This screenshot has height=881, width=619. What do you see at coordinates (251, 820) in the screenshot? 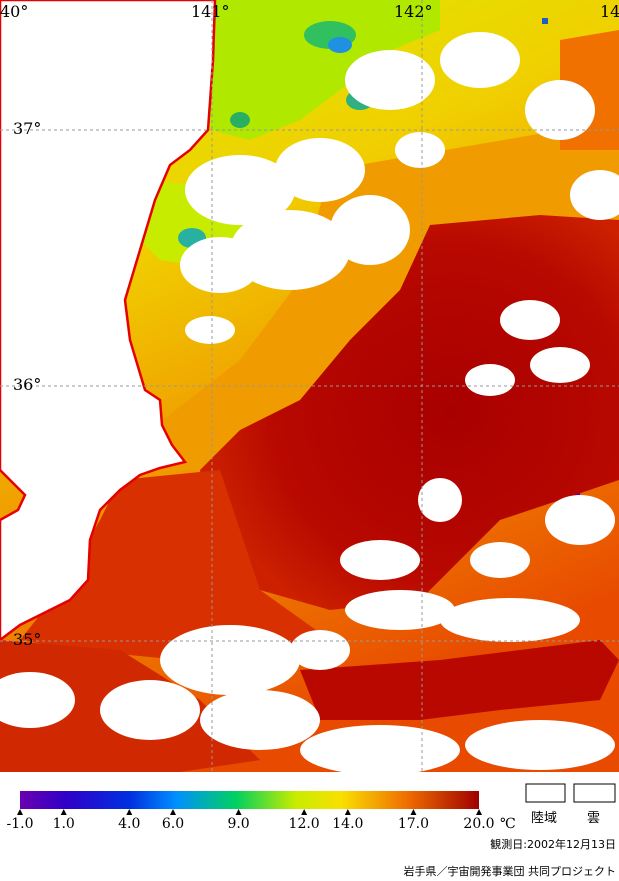
I see `scale-ticks: -1.0 1.0 4.0 6.0 9.0 12.0 14.0 17.0 20.0` at bounding box center [251, 820].